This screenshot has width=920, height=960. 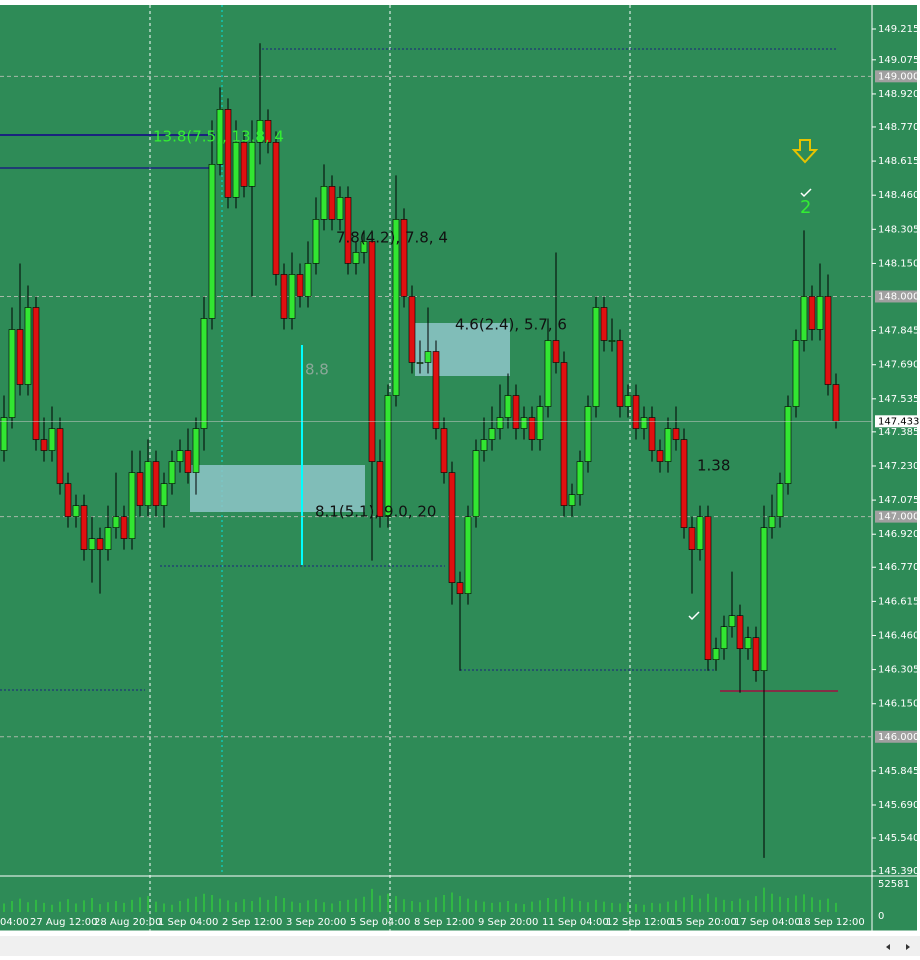 What do you see at coordinates (894, 884) in the screenshot?
I see `volume-tick-label: 52581` at bounding box center [894, 884].